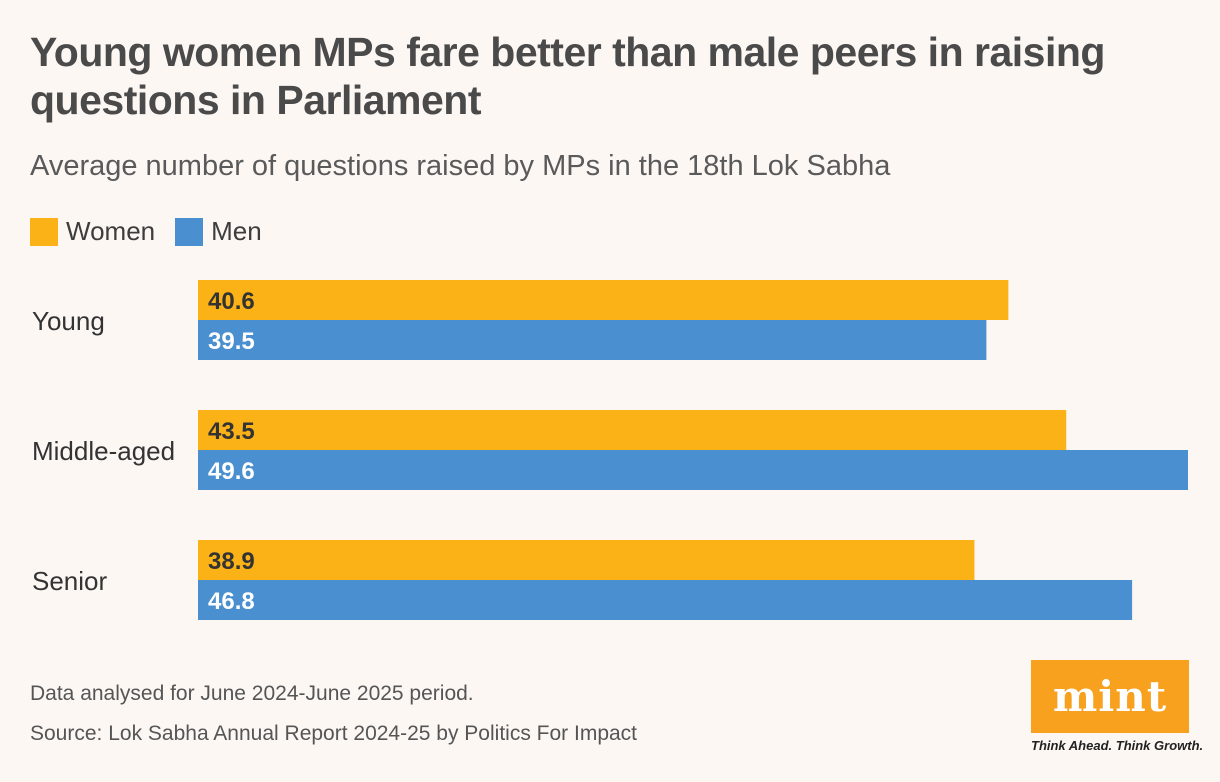 Image resolution: width=1220 pixels, height=782 pixels. I want to click on bar-women-young, so click(603, 300).